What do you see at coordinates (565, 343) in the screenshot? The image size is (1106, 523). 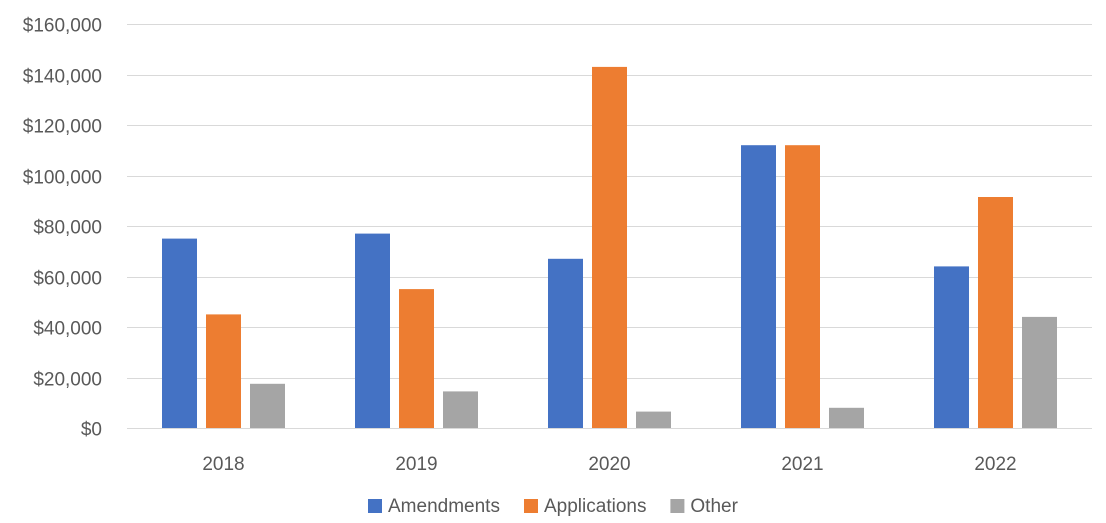 I see `bar-amendments-2020` at bounding box center [565, 343].